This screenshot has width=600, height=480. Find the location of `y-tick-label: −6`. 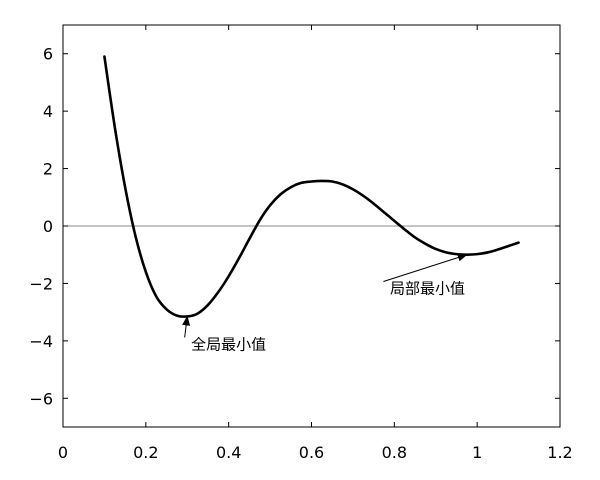

y-tick-label: −6 is located at coordinates (41, 398).